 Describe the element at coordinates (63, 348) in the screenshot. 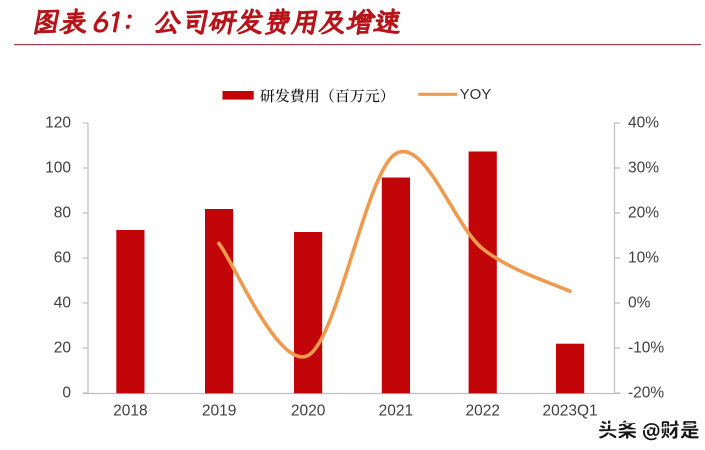

I see `svg-text: 20` at that location.